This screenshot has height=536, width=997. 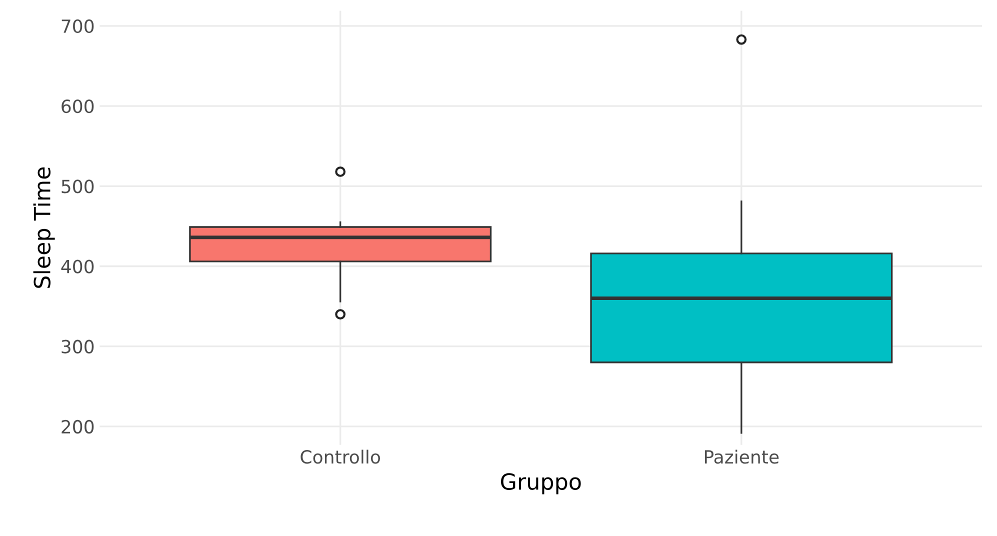 I want to click on x-axis-title: Gruppo, so click(x=540, y=483).